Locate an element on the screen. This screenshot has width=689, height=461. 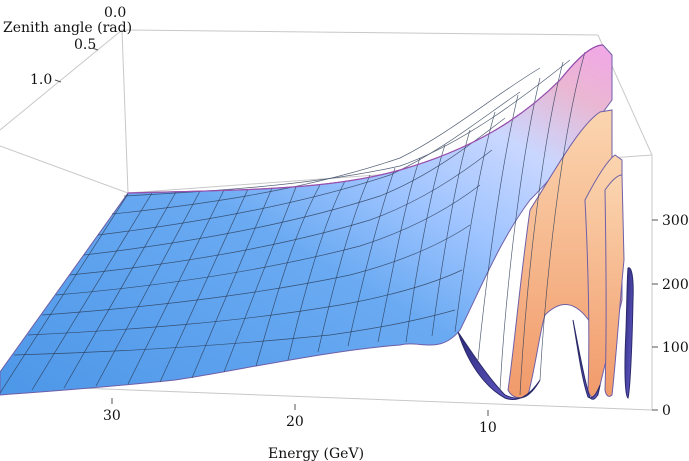
x-tick-label: 20 is located at coordinates (295, 422).